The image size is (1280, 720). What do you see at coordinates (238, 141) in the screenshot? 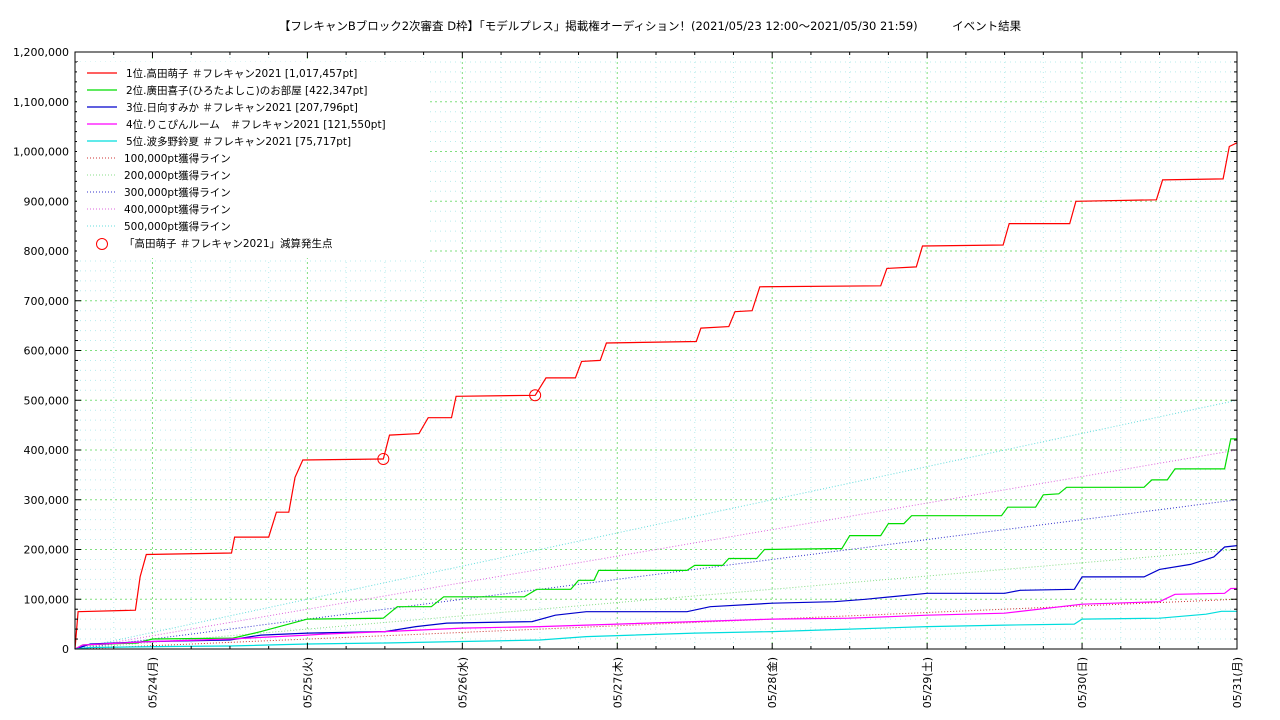
I see `legend-entry-5: 5位.波多野鈴夏 ＃フレキャン2021 [75,717pt]` at bounding box center [238, 141].